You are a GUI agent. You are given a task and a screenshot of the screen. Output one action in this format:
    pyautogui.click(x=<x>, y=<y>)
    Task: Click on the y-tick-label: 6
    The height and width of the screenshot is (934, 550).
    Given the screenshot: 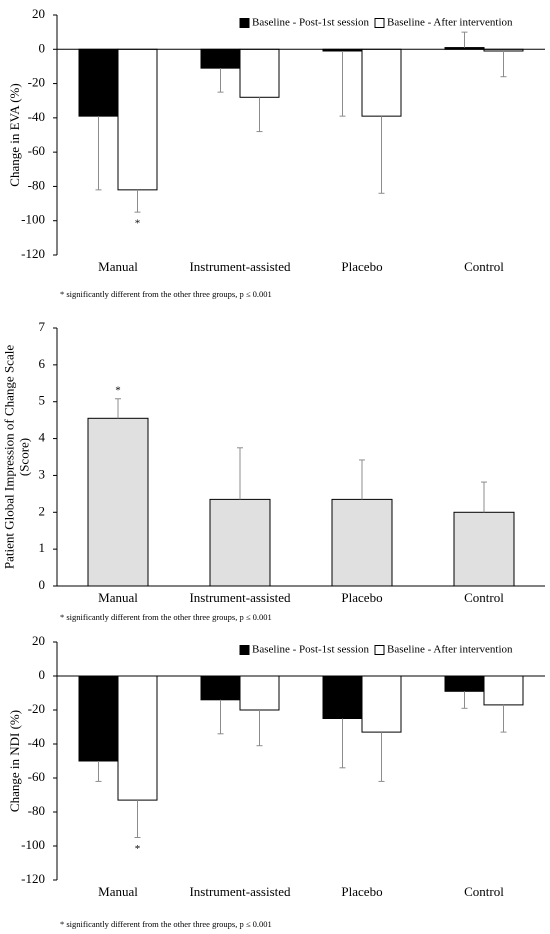 What is the action you would take?
    pyautogui.click(x=42, y=363)
    